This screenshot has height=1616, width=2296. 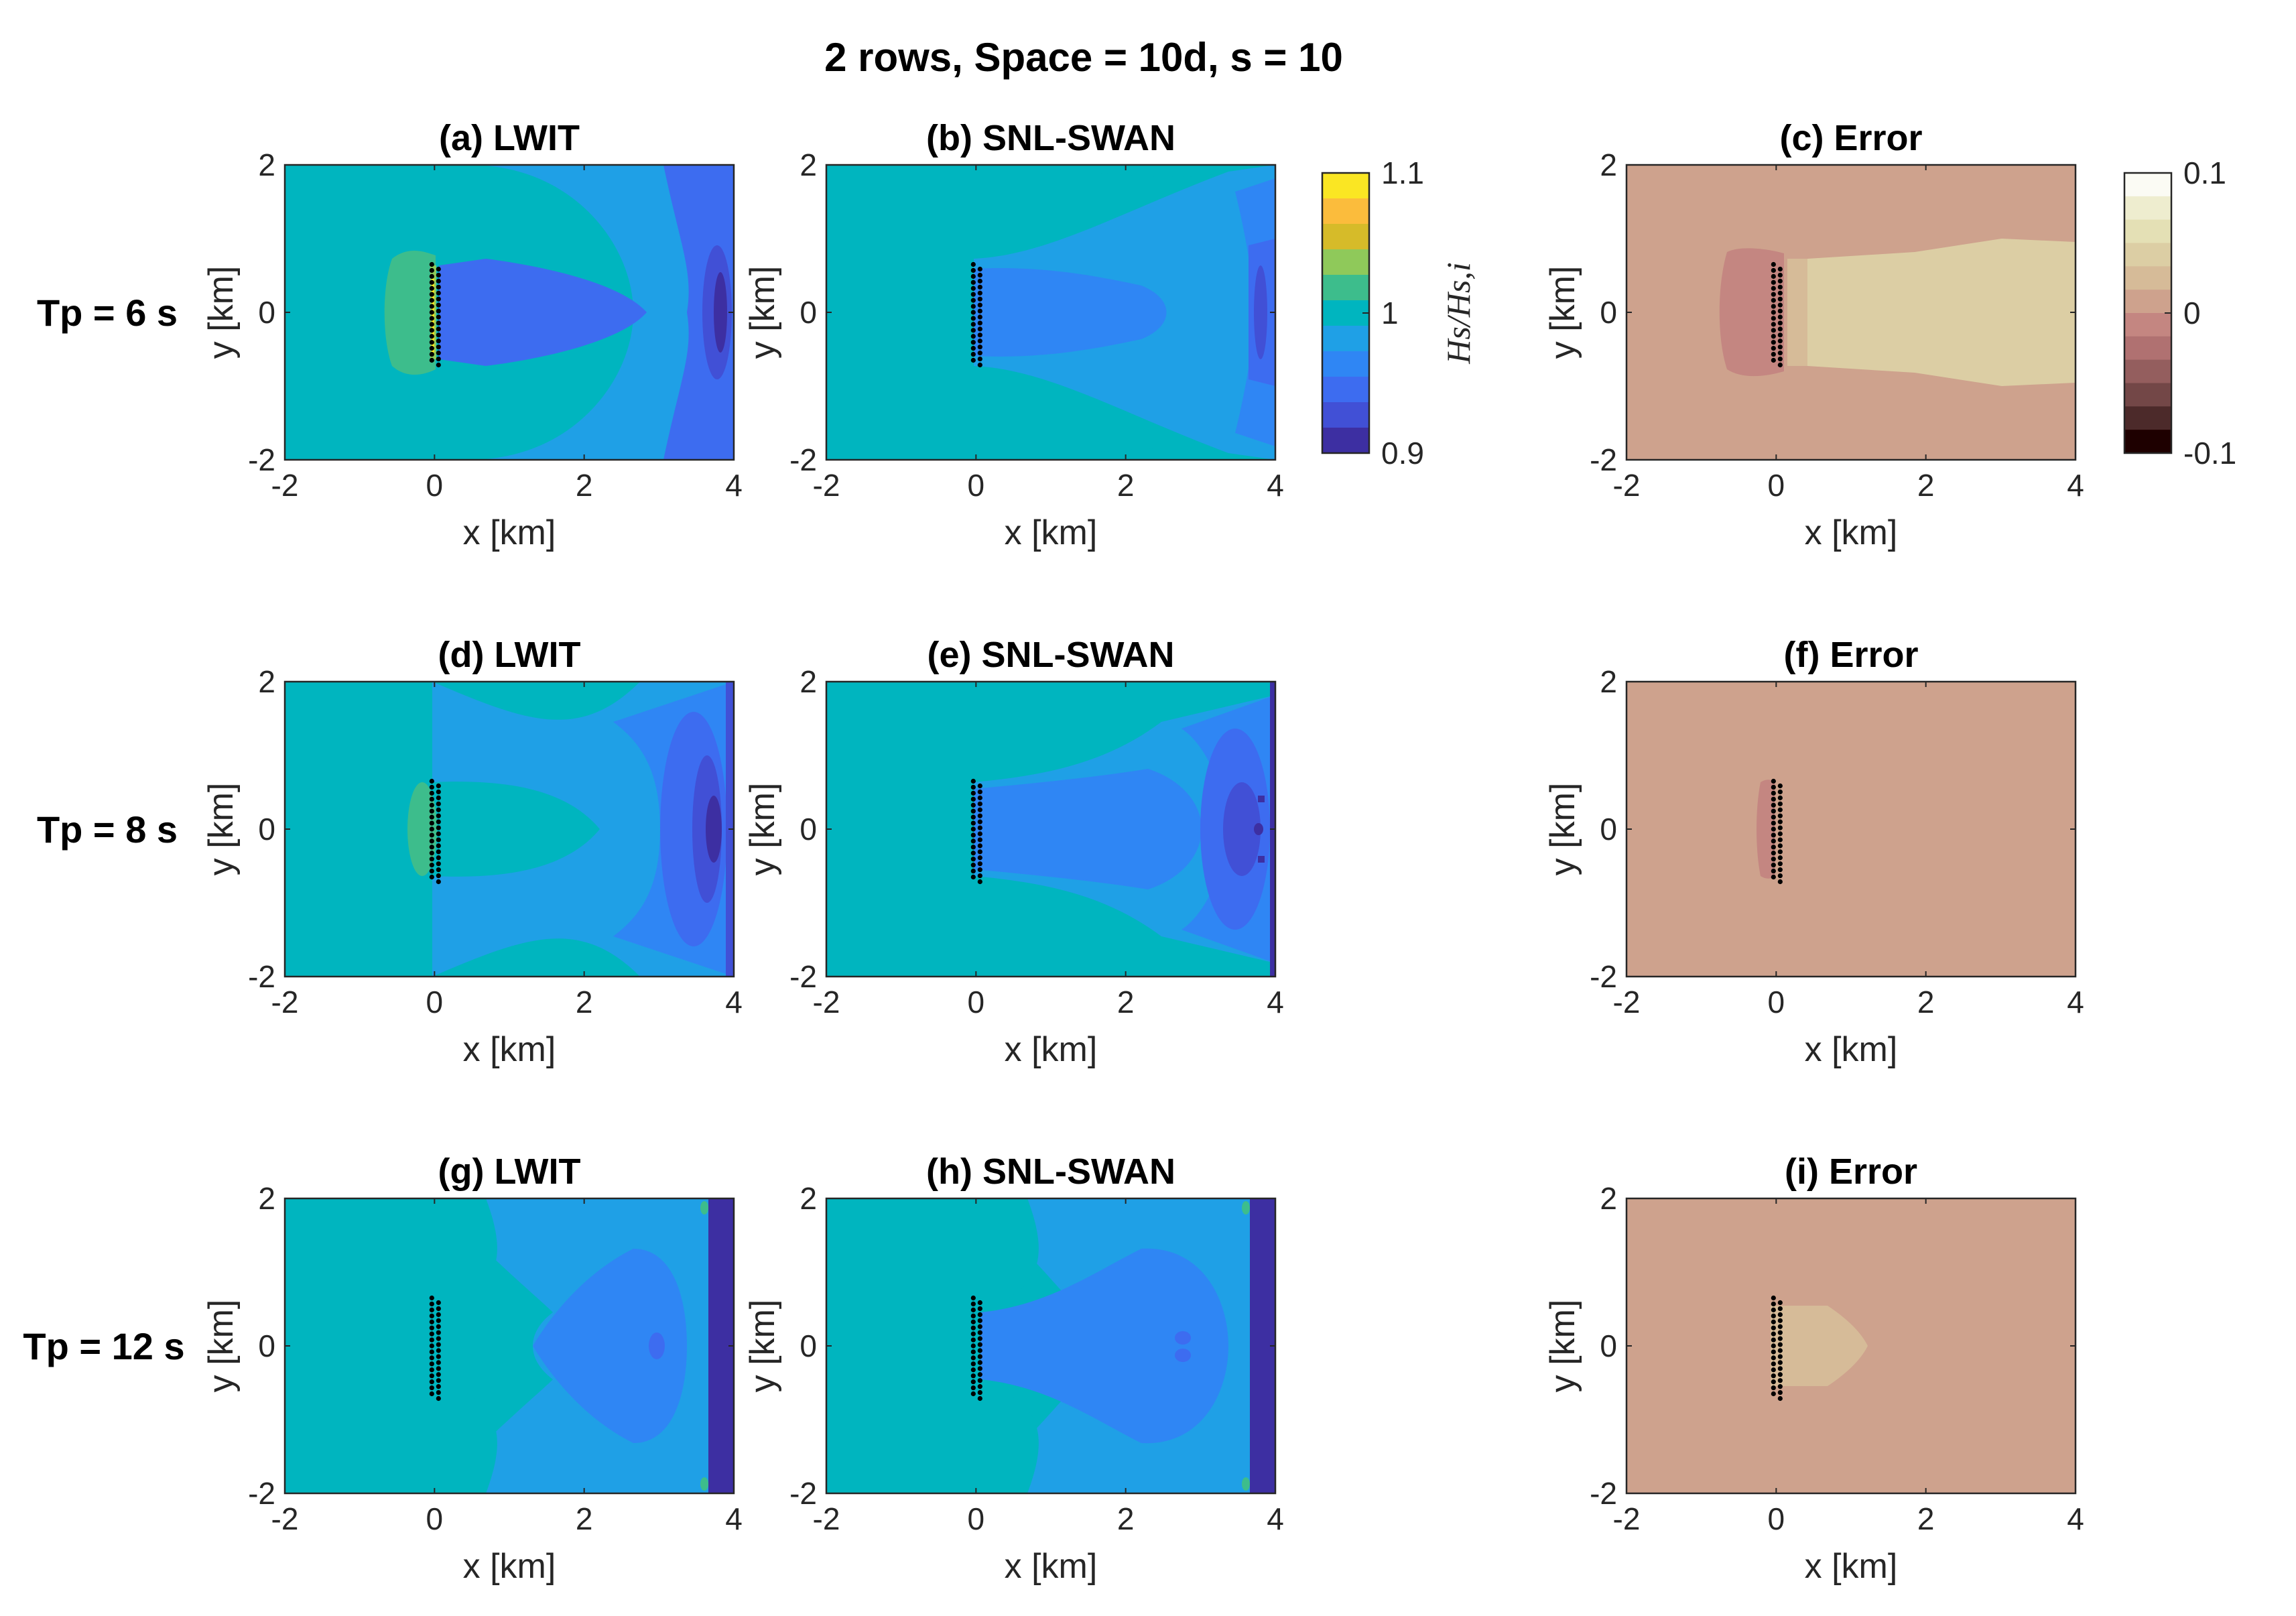 I want to click on panel-f: -2 0 2 4 -2 0 2 (f) Error x [km] y [km], so click(x=1813, y=852).